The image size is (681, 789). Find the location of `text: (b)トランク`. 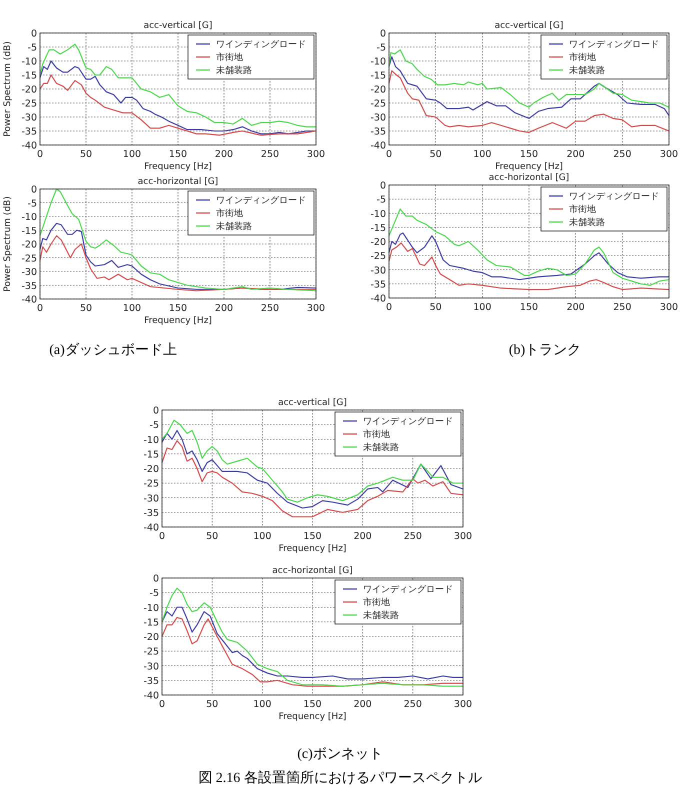

text: (b)トランク is located at coordinates (545, 350).